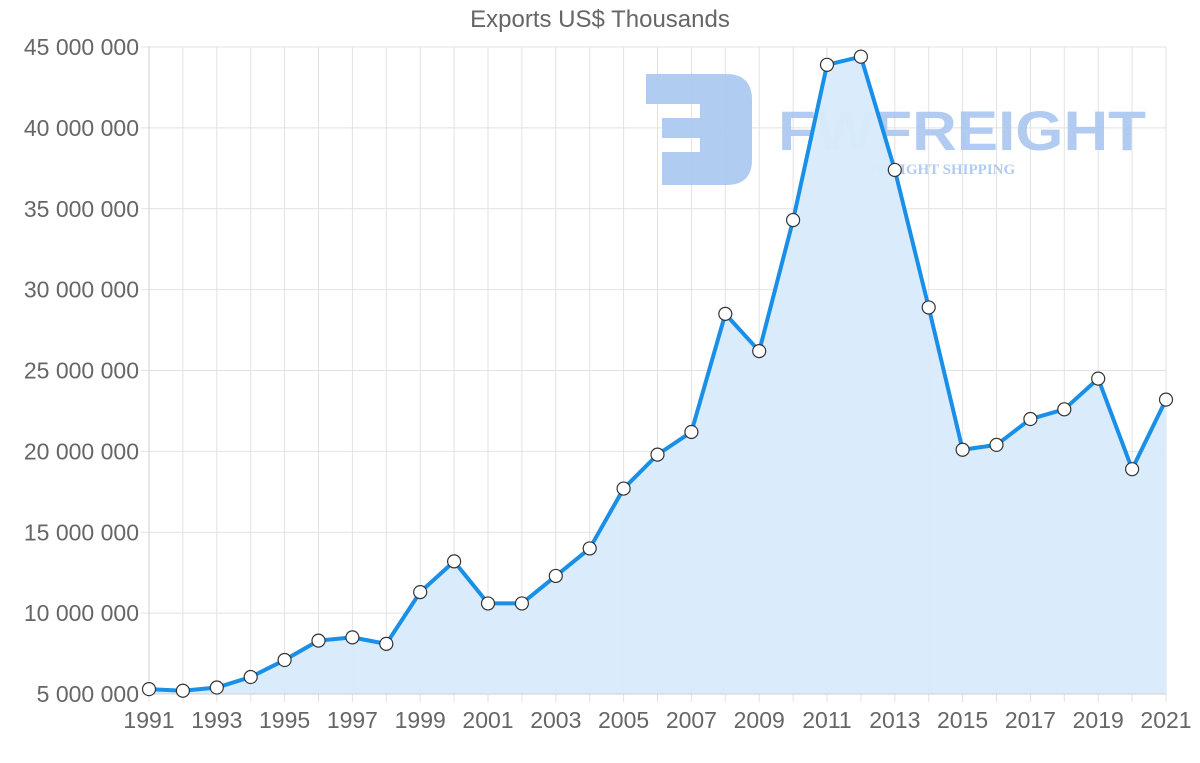  What do you see at coordinates (826, 720) in the screenshot?
I see `x-tick-label: 2011` at bounding box center [826, 720].